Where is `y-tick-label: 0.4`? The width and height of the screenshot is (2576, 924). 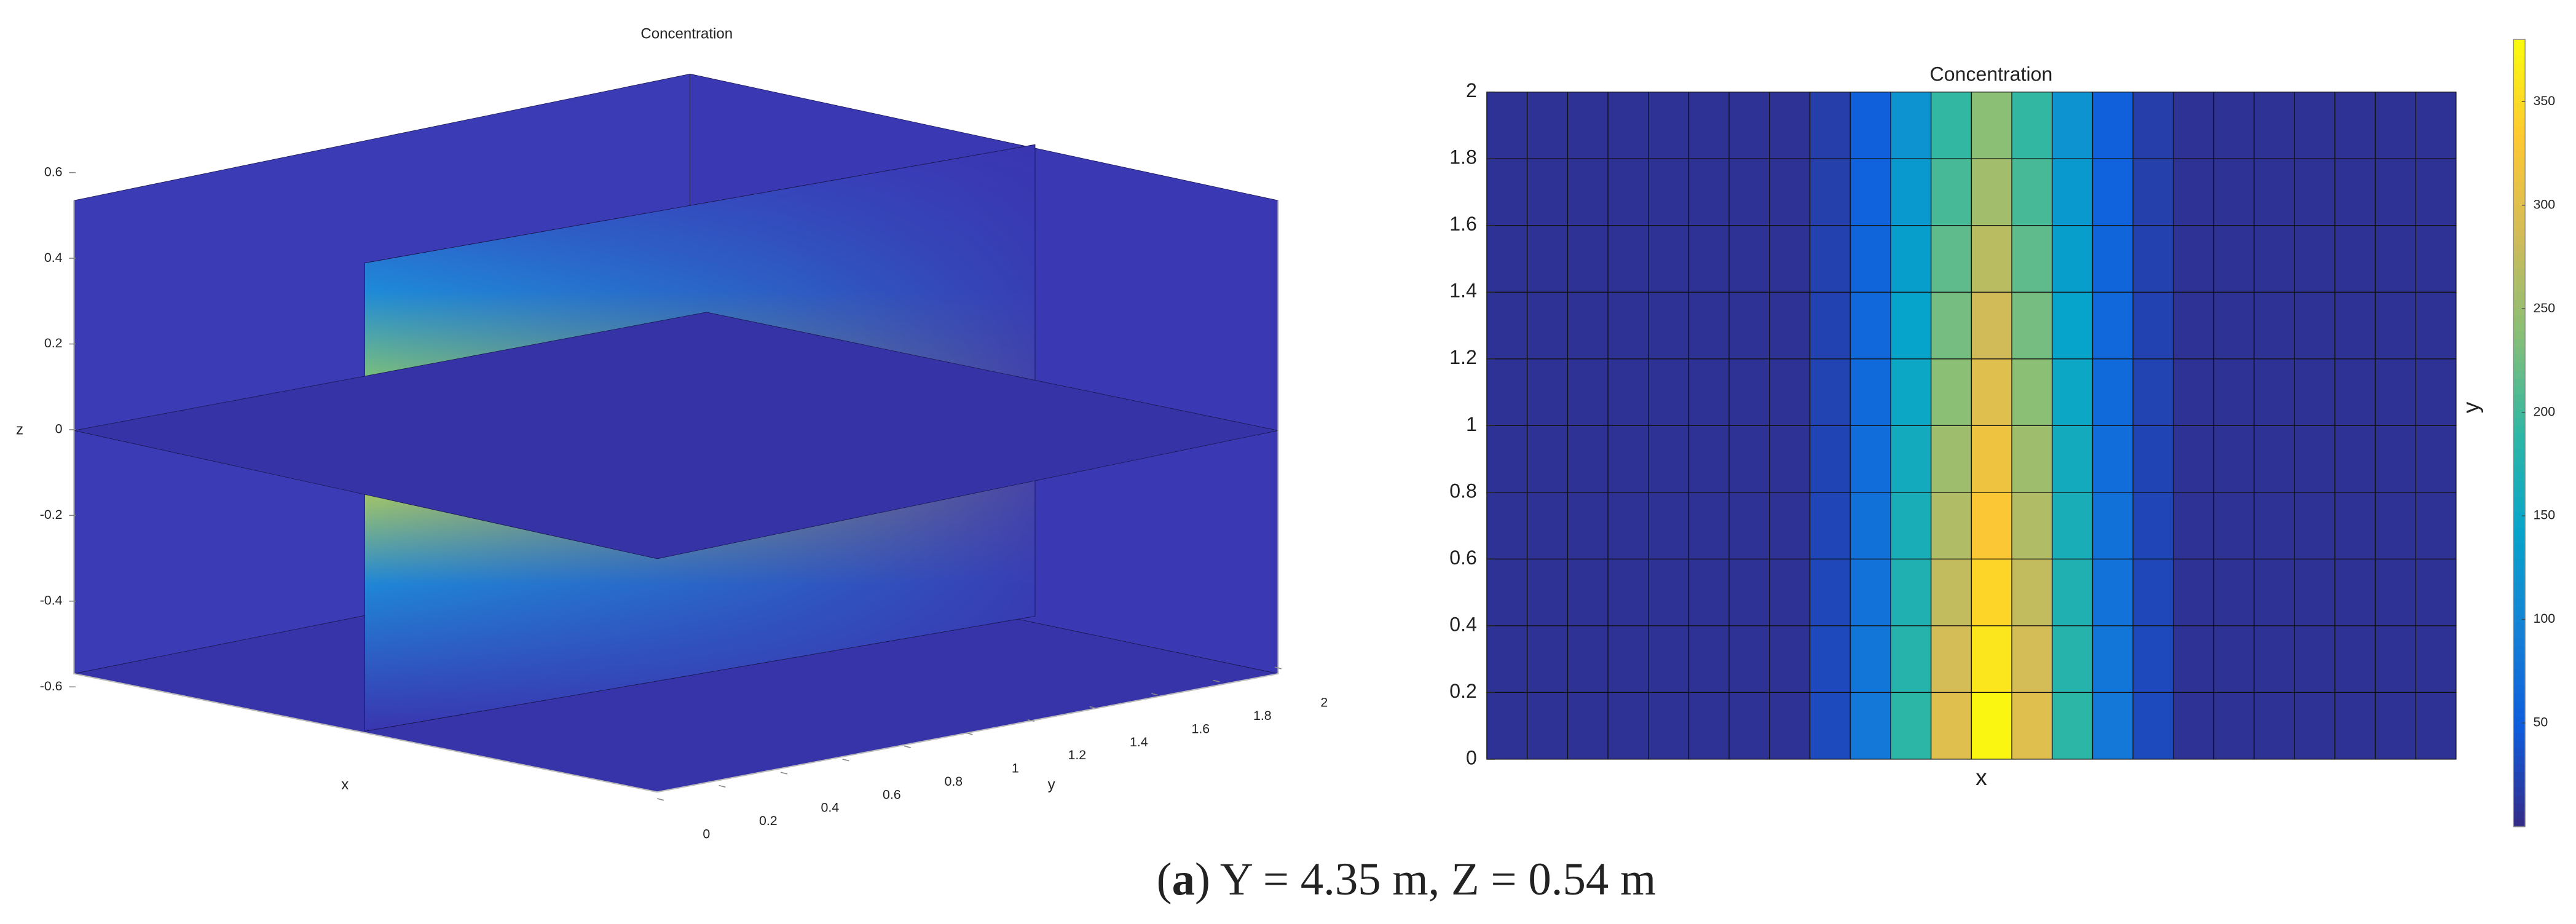
y-tick-label: 0.4 is located at coordinates (830, 807).